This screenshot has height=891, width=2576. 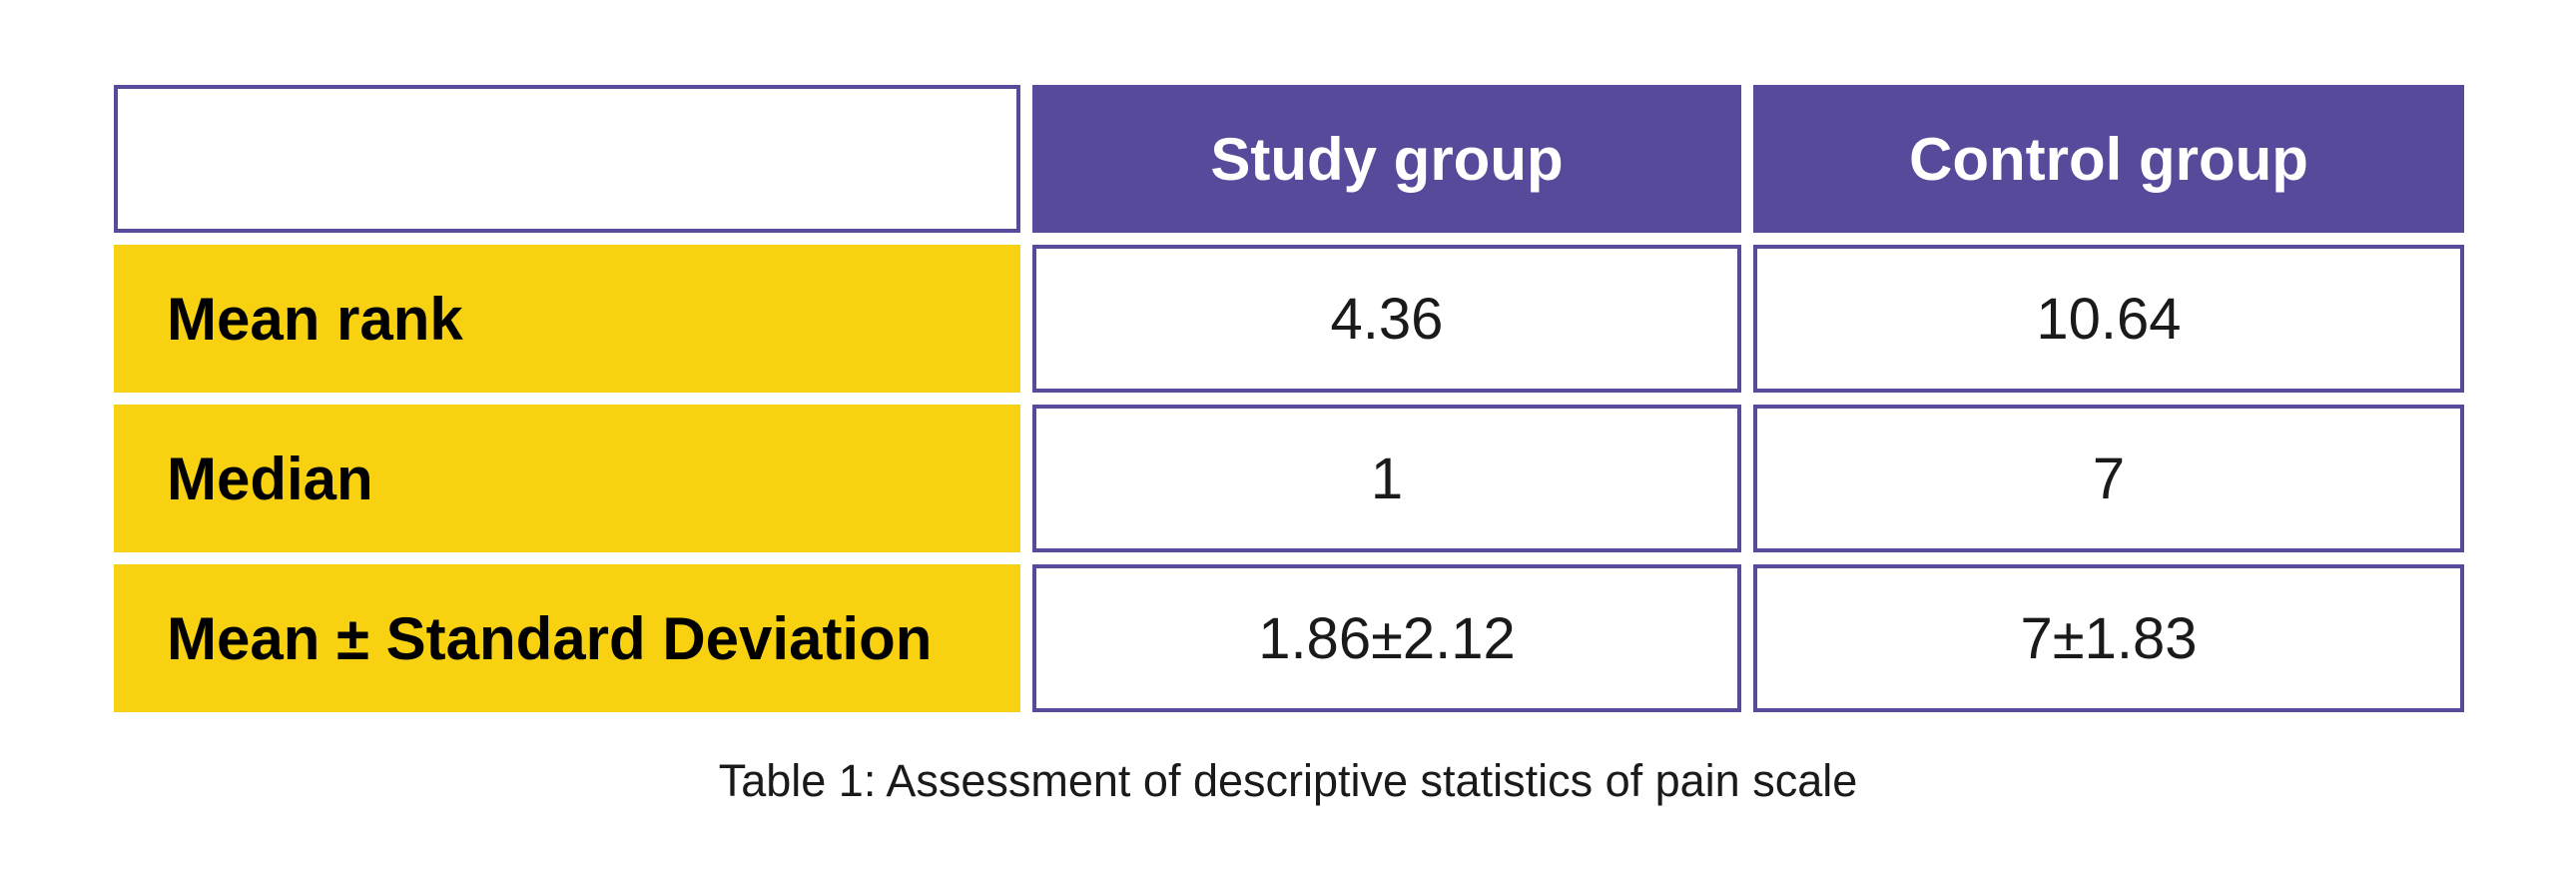 What do you see at coordinates (1386, 159) in the screenshot?
I see `column-header-study-group: Study group` at bounding box center [1386, 159].